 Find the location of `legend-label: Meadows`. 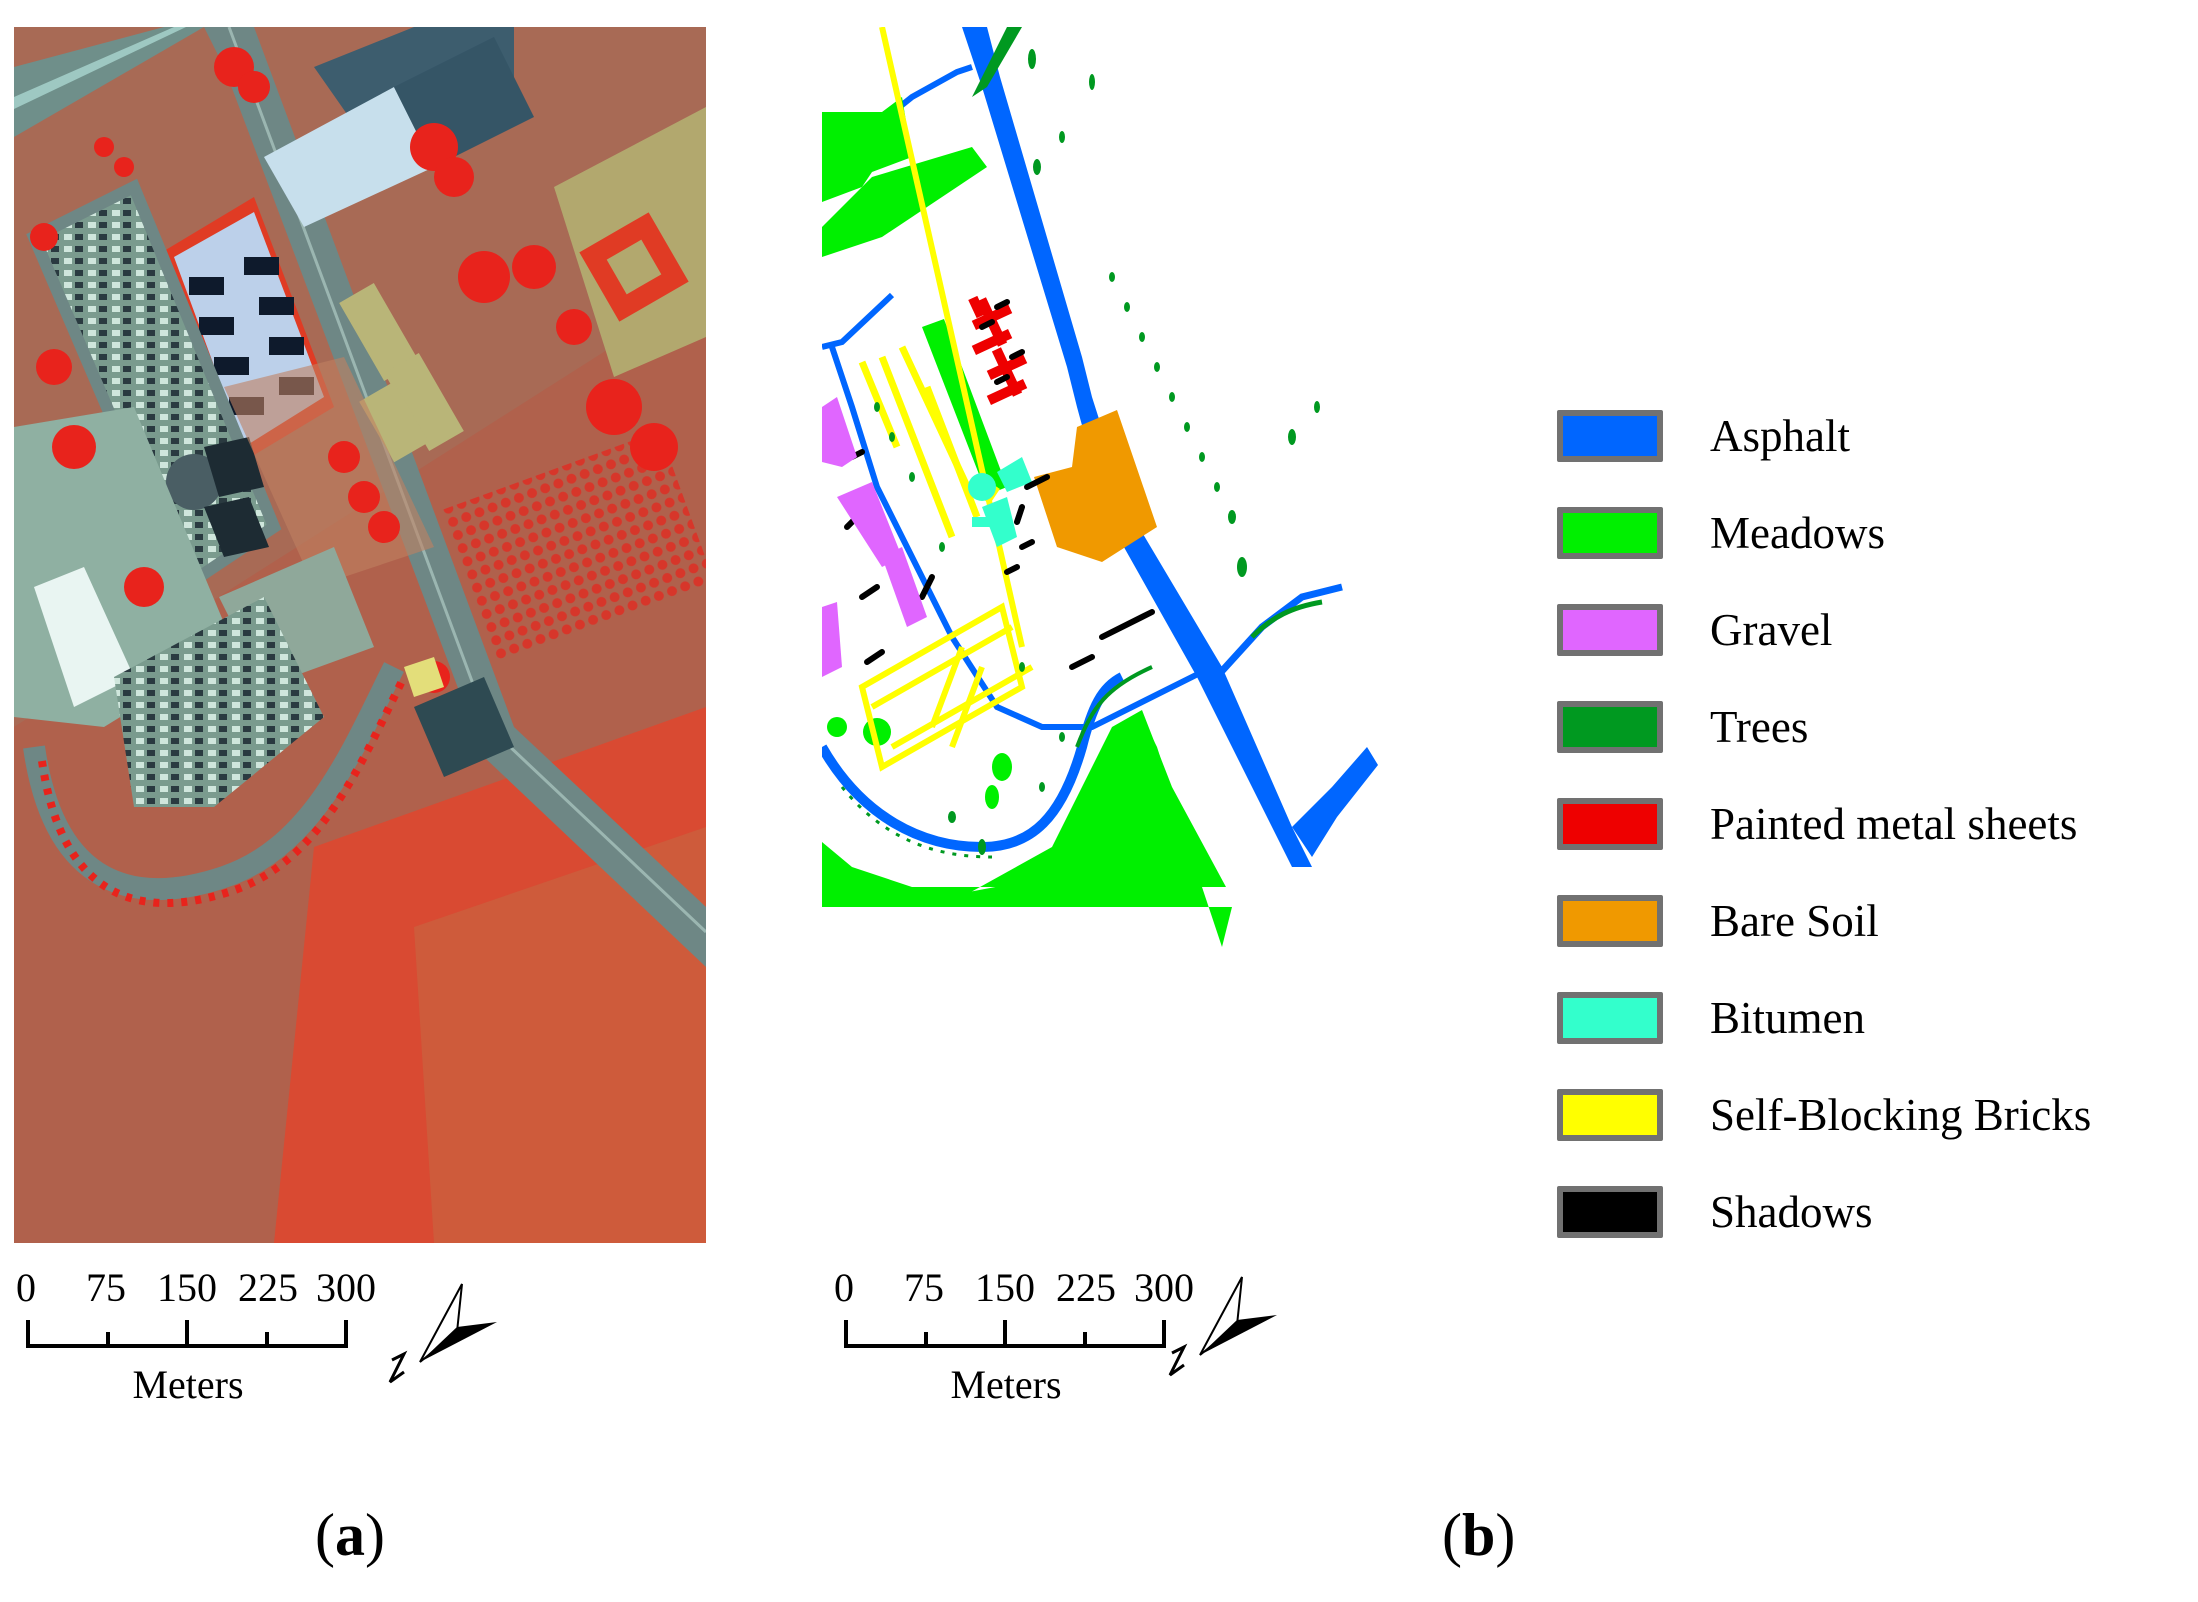

legend-label: Meadows is located at coordinates (1797, 533).